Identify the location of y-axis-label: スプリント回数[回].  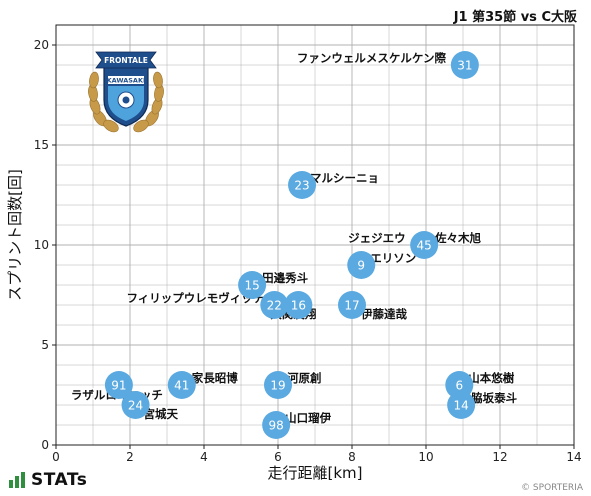
(15, 235).